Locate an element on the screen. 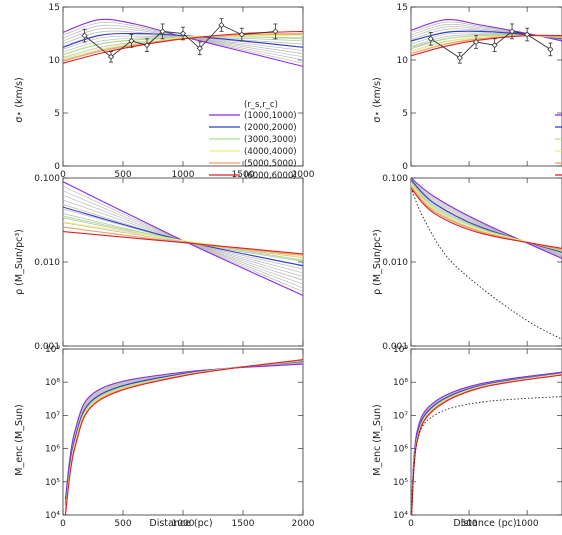  legend-entry: (5000,5000) is located at coordinates (270, 164).